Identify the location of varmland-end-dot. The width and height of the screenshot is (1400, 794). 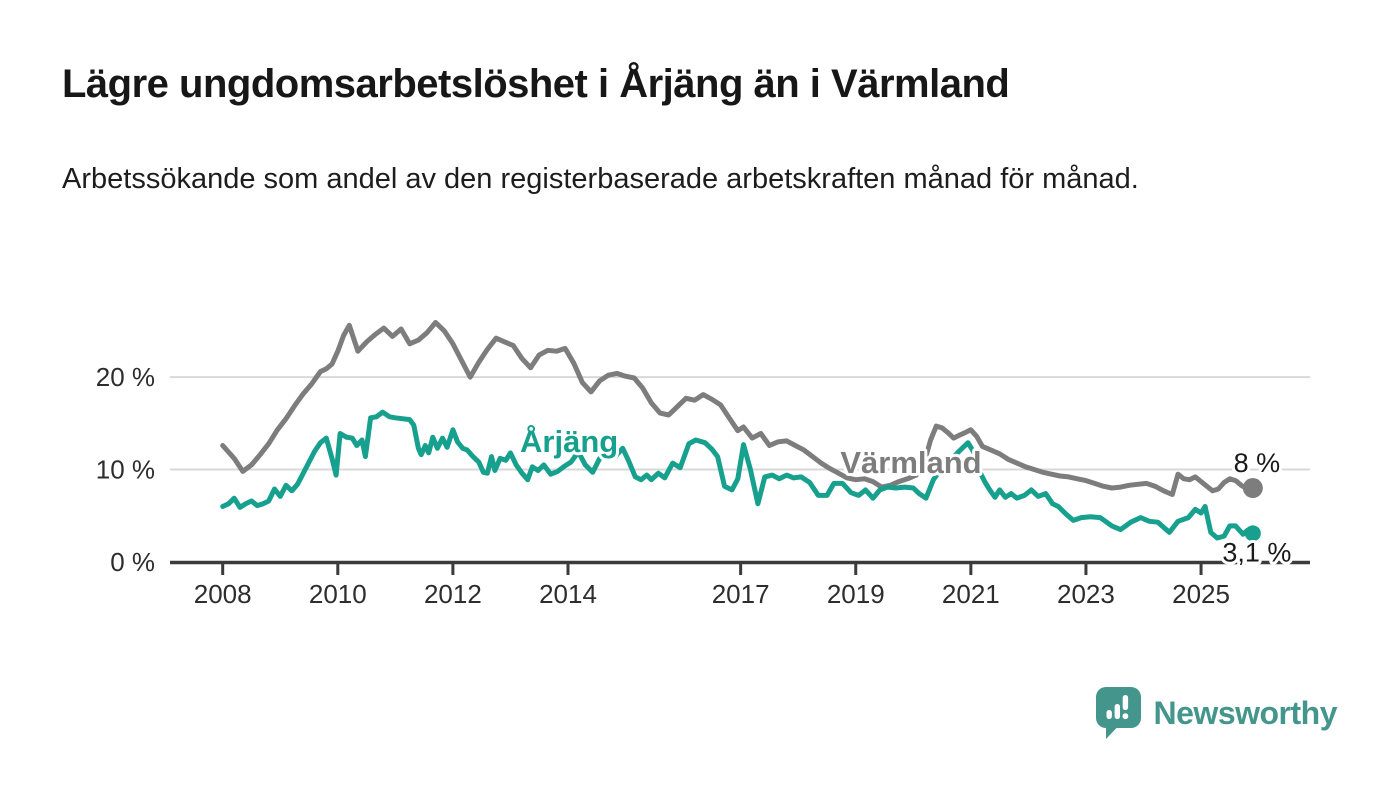
(1252, 488).